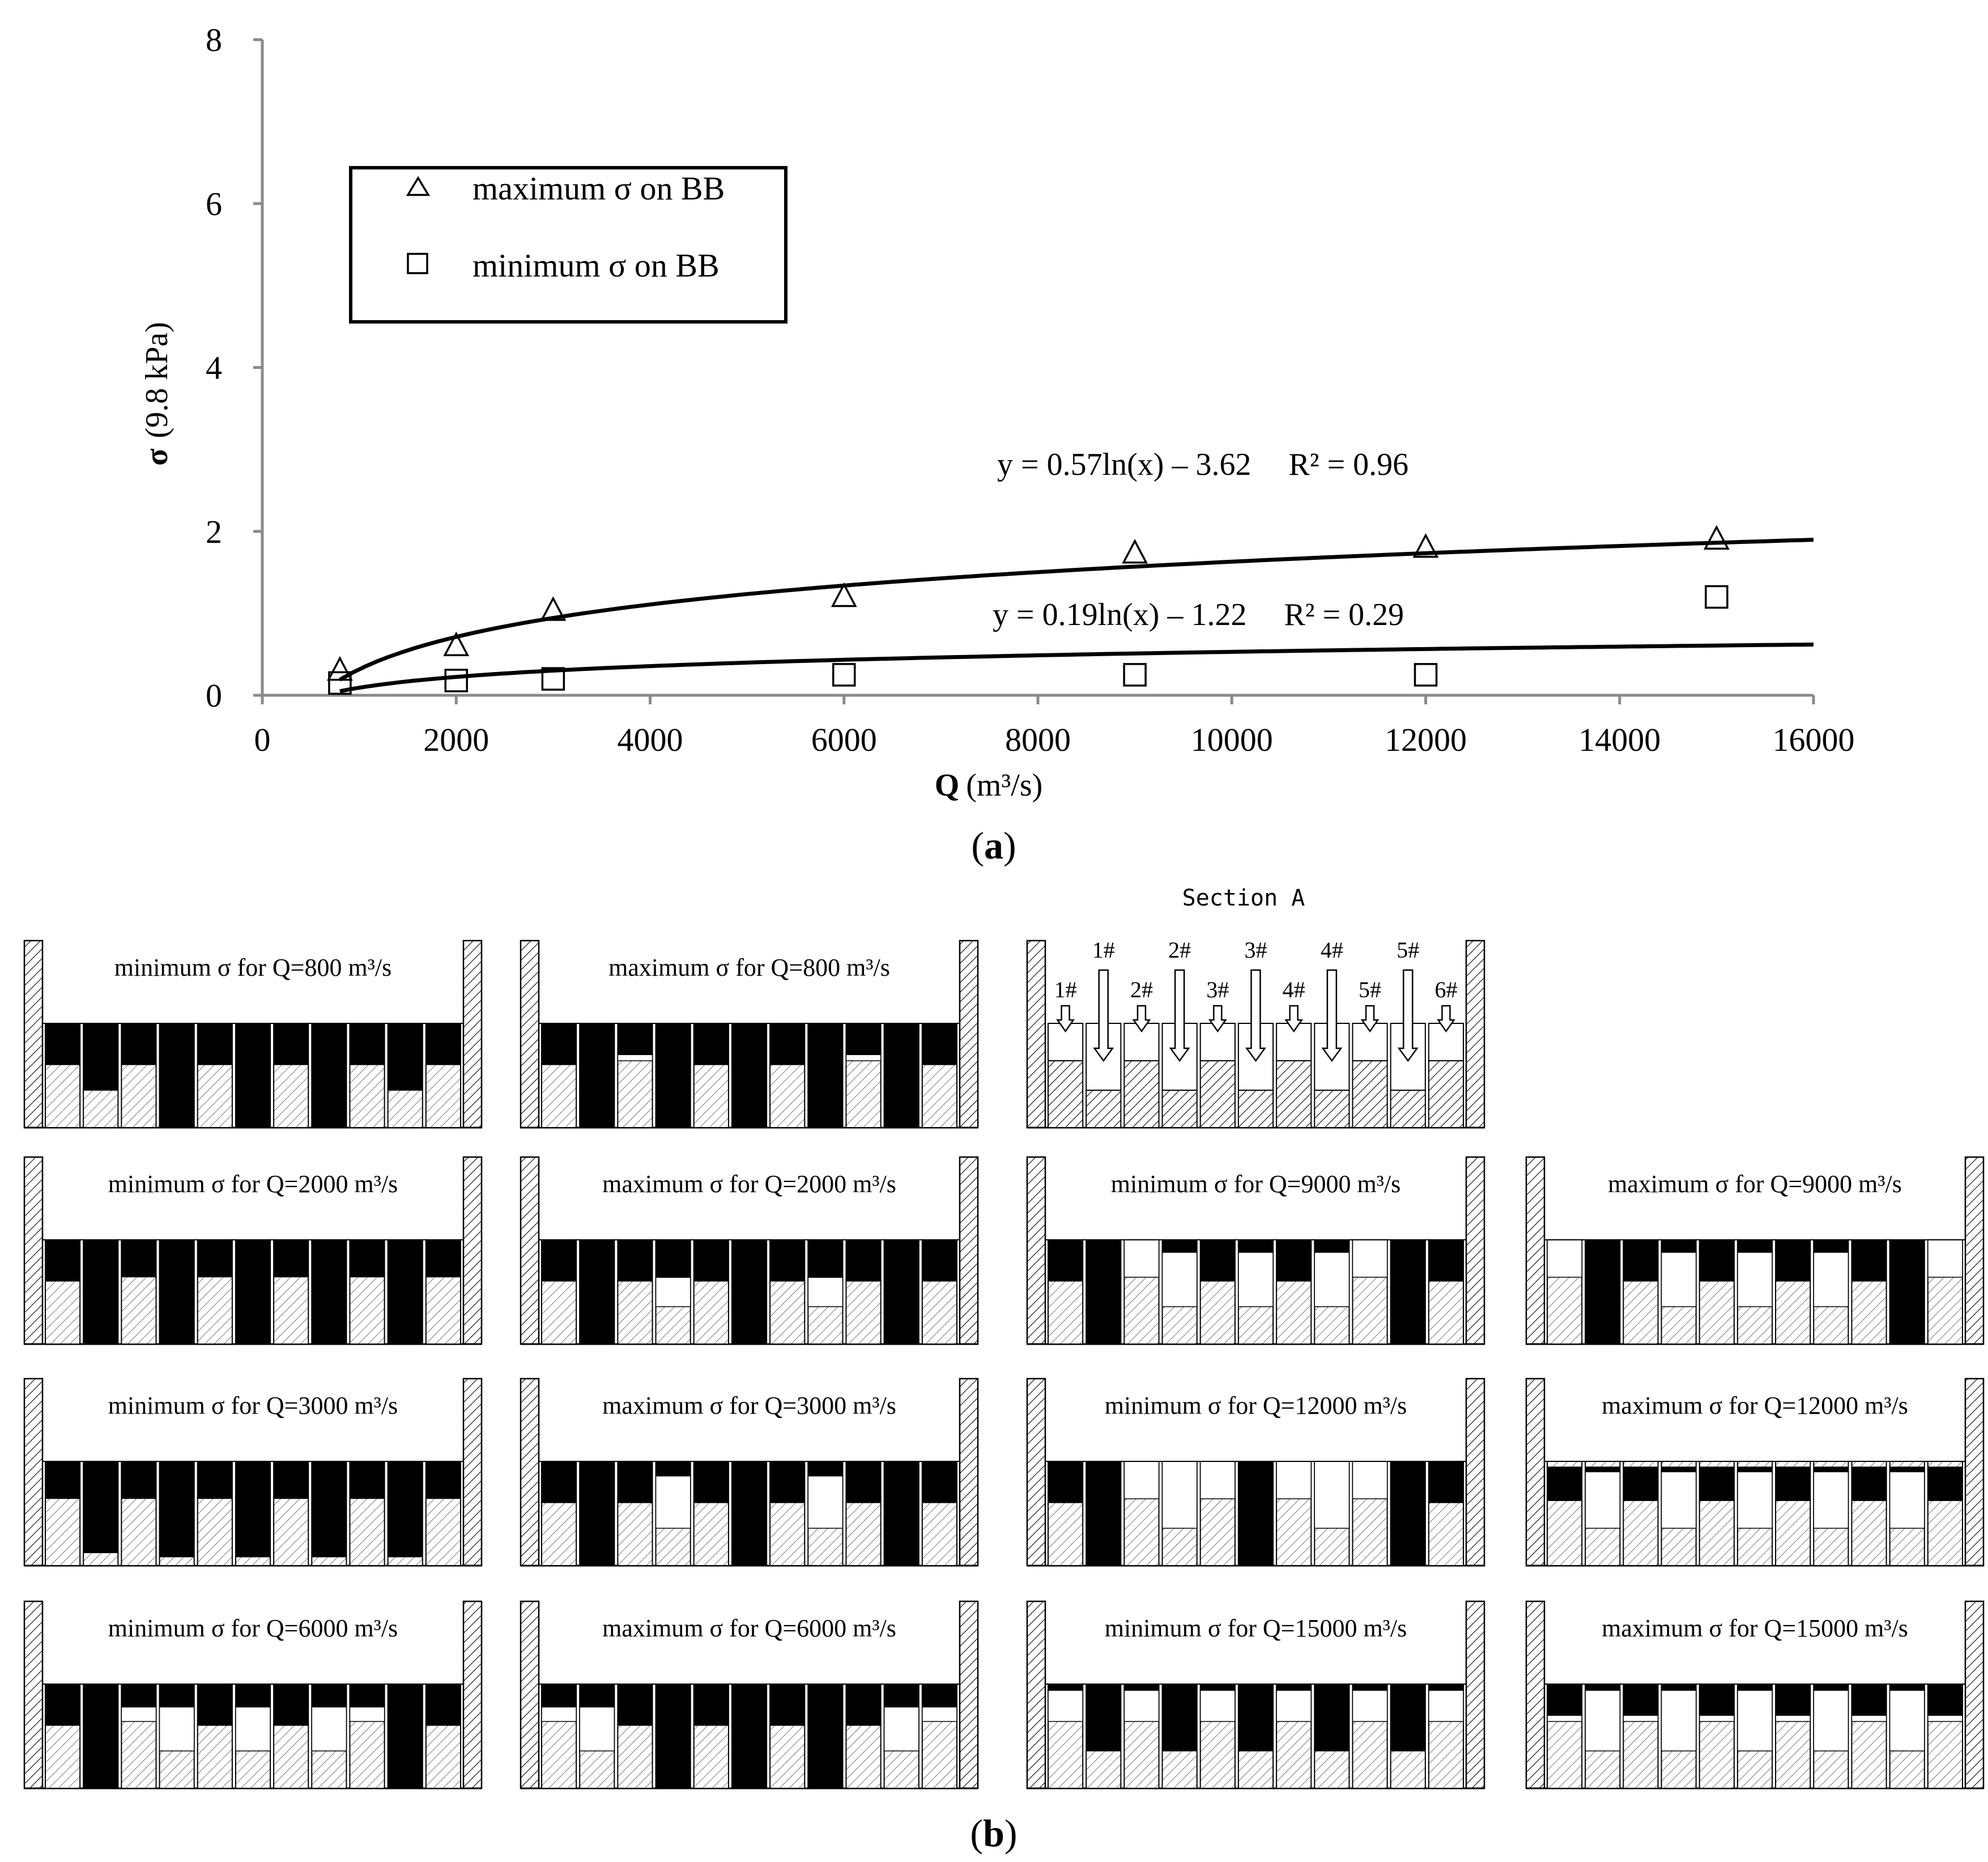 Image resolution: width=1988 pixels, height=1862 pixels. What do you see at coordinates (1103, 950) in the screenshot?
I see `deep-gate-label: 1#` at bounding box center [1103, 950].